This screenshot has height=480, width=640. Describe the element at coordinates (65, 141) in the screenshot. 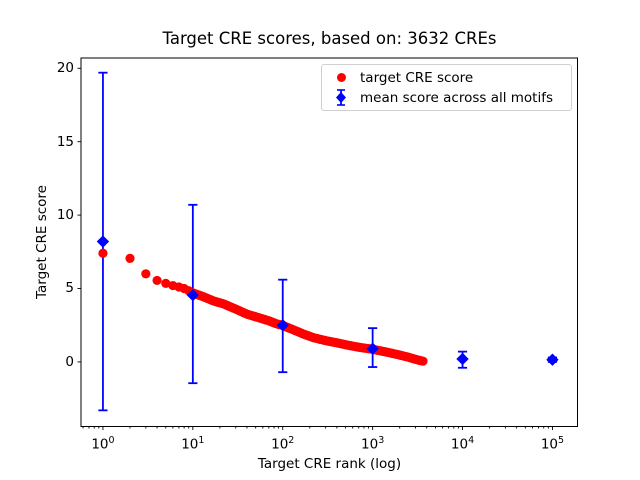

I see `y-tick-label: 15` at that location.